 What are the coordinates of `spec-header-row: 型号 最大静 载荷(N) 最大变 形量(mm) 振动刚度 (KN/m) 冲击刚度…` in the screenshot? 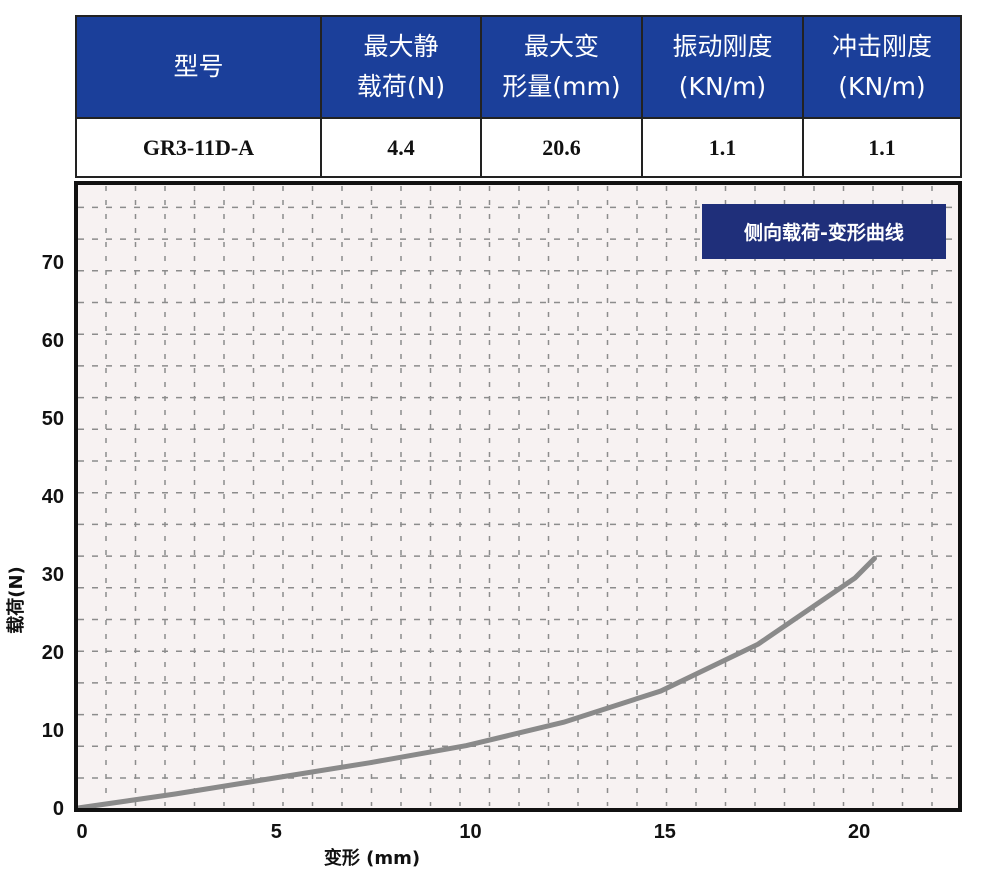 It's located at (518, 67).